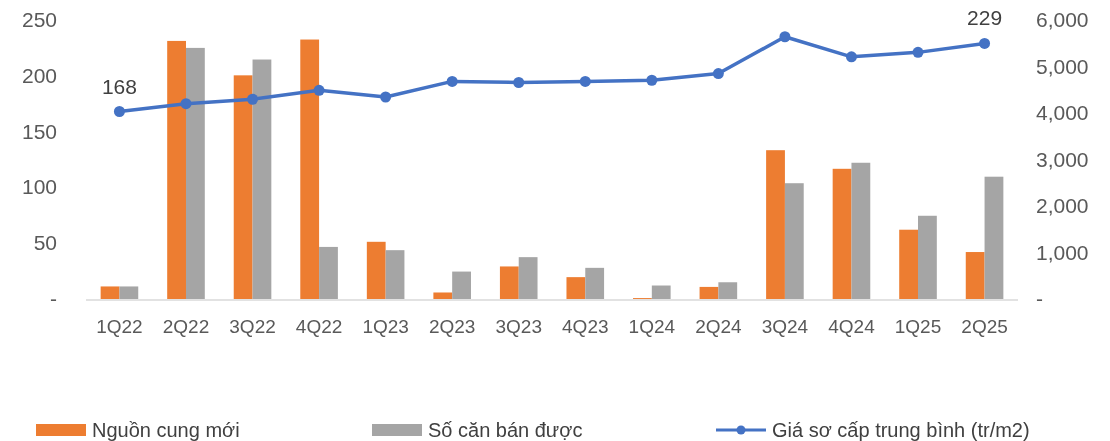  Describe the element at coordinates (518, 326) in the screenshot. I see `x-tick-label: 3Q23` at that location.